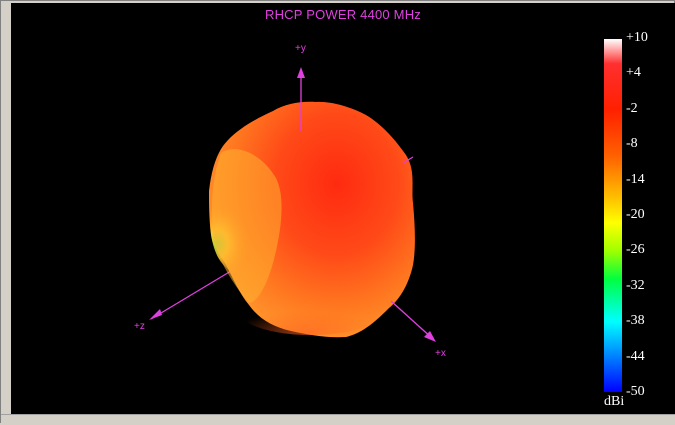 The width and height of the screenshot is (675, 425). What do you see at coordinates (311, 313) in the screenshot?
I see `pattern-surface-shadow` at bounding box center [311, 313].